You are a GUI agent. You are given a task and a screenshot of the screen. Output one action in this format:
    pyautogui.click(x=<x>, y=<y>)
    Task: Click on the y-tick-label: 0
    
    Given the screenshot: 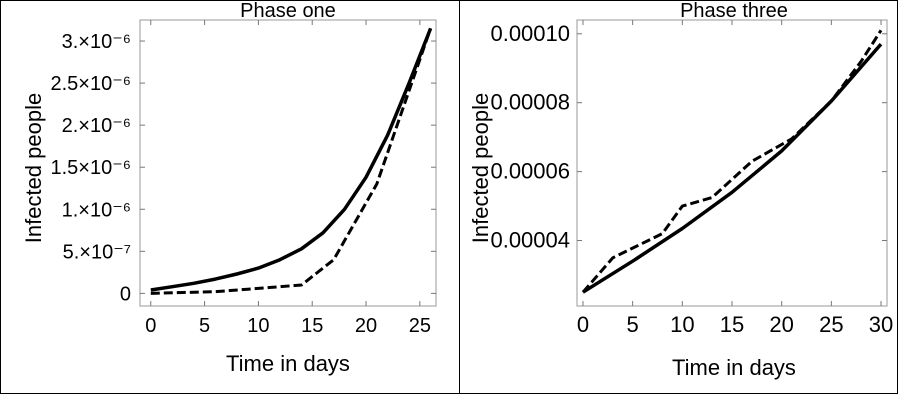 What is the action you would take?
    pyautogui.click(x=125, y=294)
    